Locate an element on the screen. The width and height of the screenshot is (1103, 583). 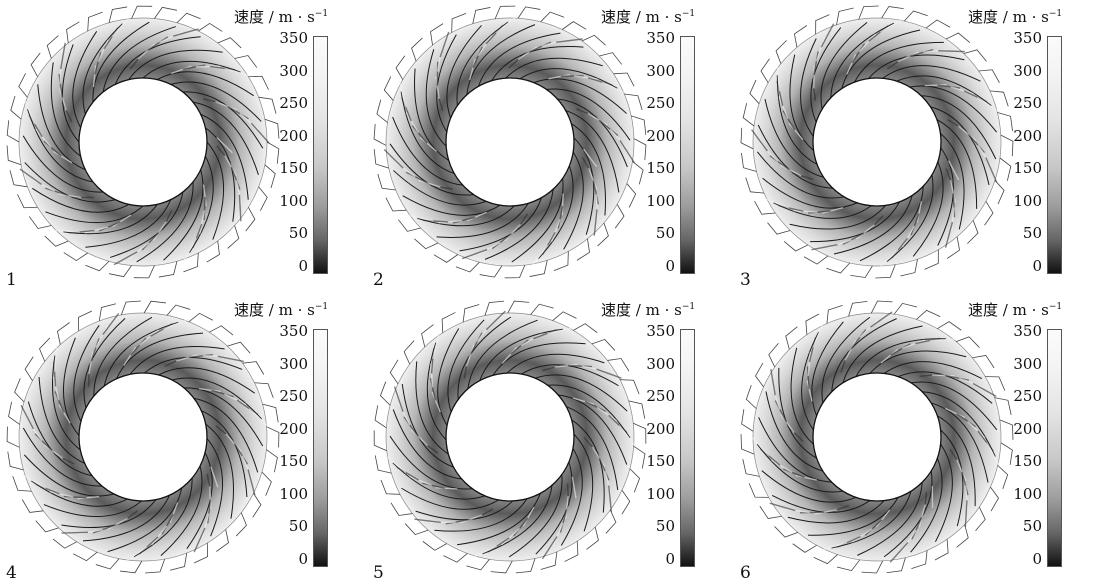
panel-number: 1 is located at coordinates (11, 280).